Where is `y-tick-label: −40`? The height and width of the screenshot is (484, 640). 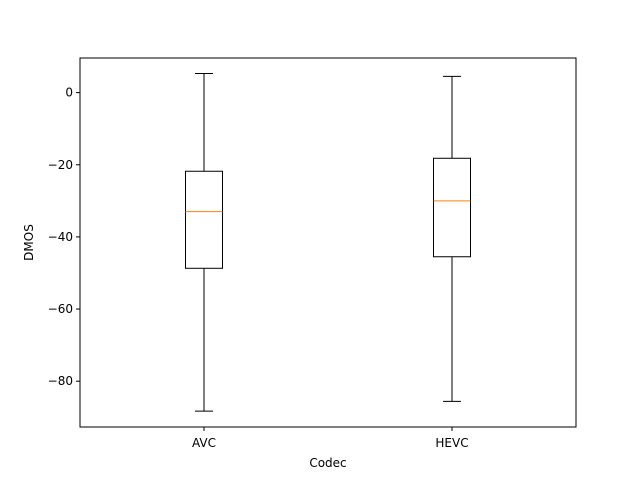
y-tick-label: −40 is located at coordinates (60, 237).